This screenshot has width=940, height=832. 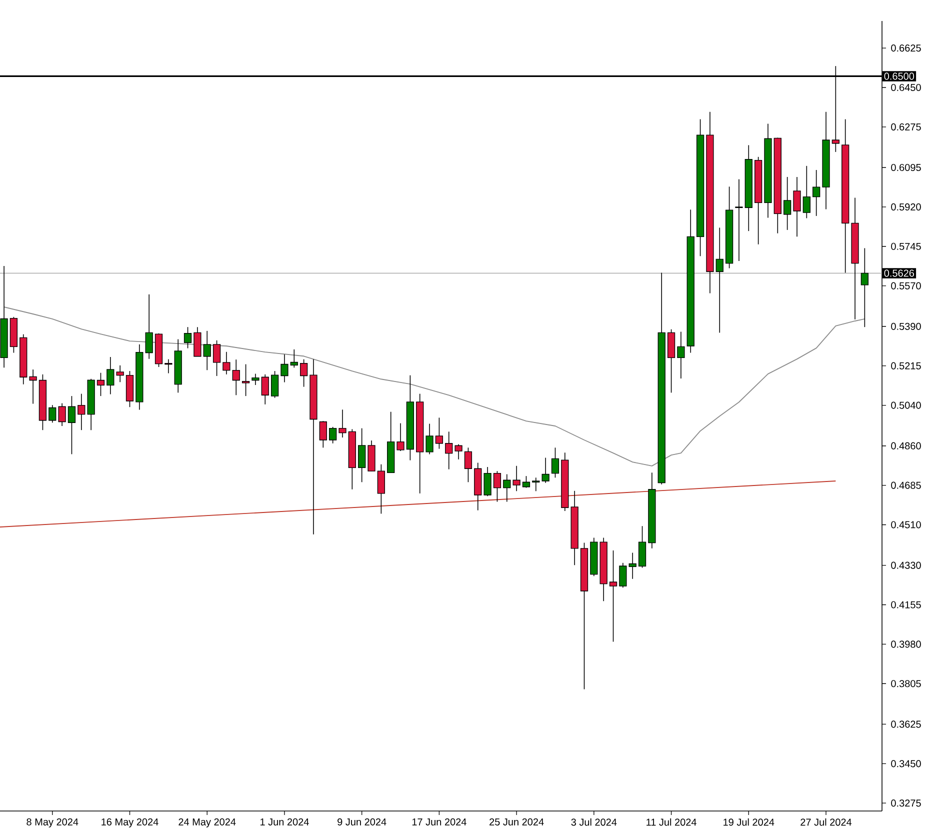 I want to click on x-tick-label: 16 May 2024, so click(x=130, y=823).